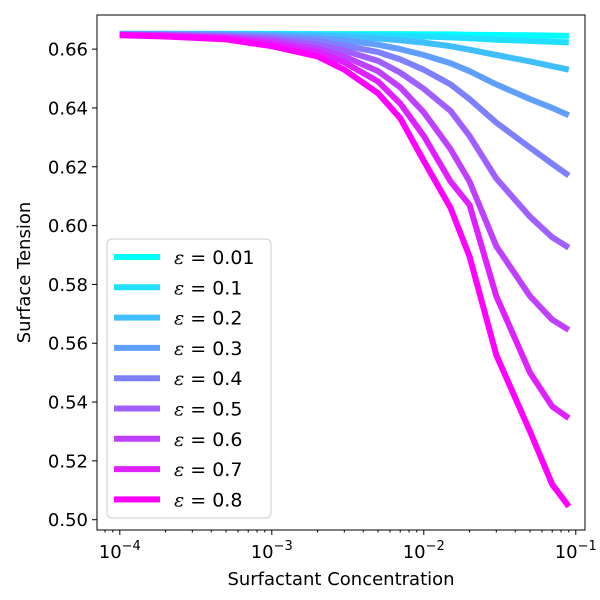 The height and width of the screenshot is (600, 600). I want to click on legend-entry-label: ε = 0.3, so click(208, 349).